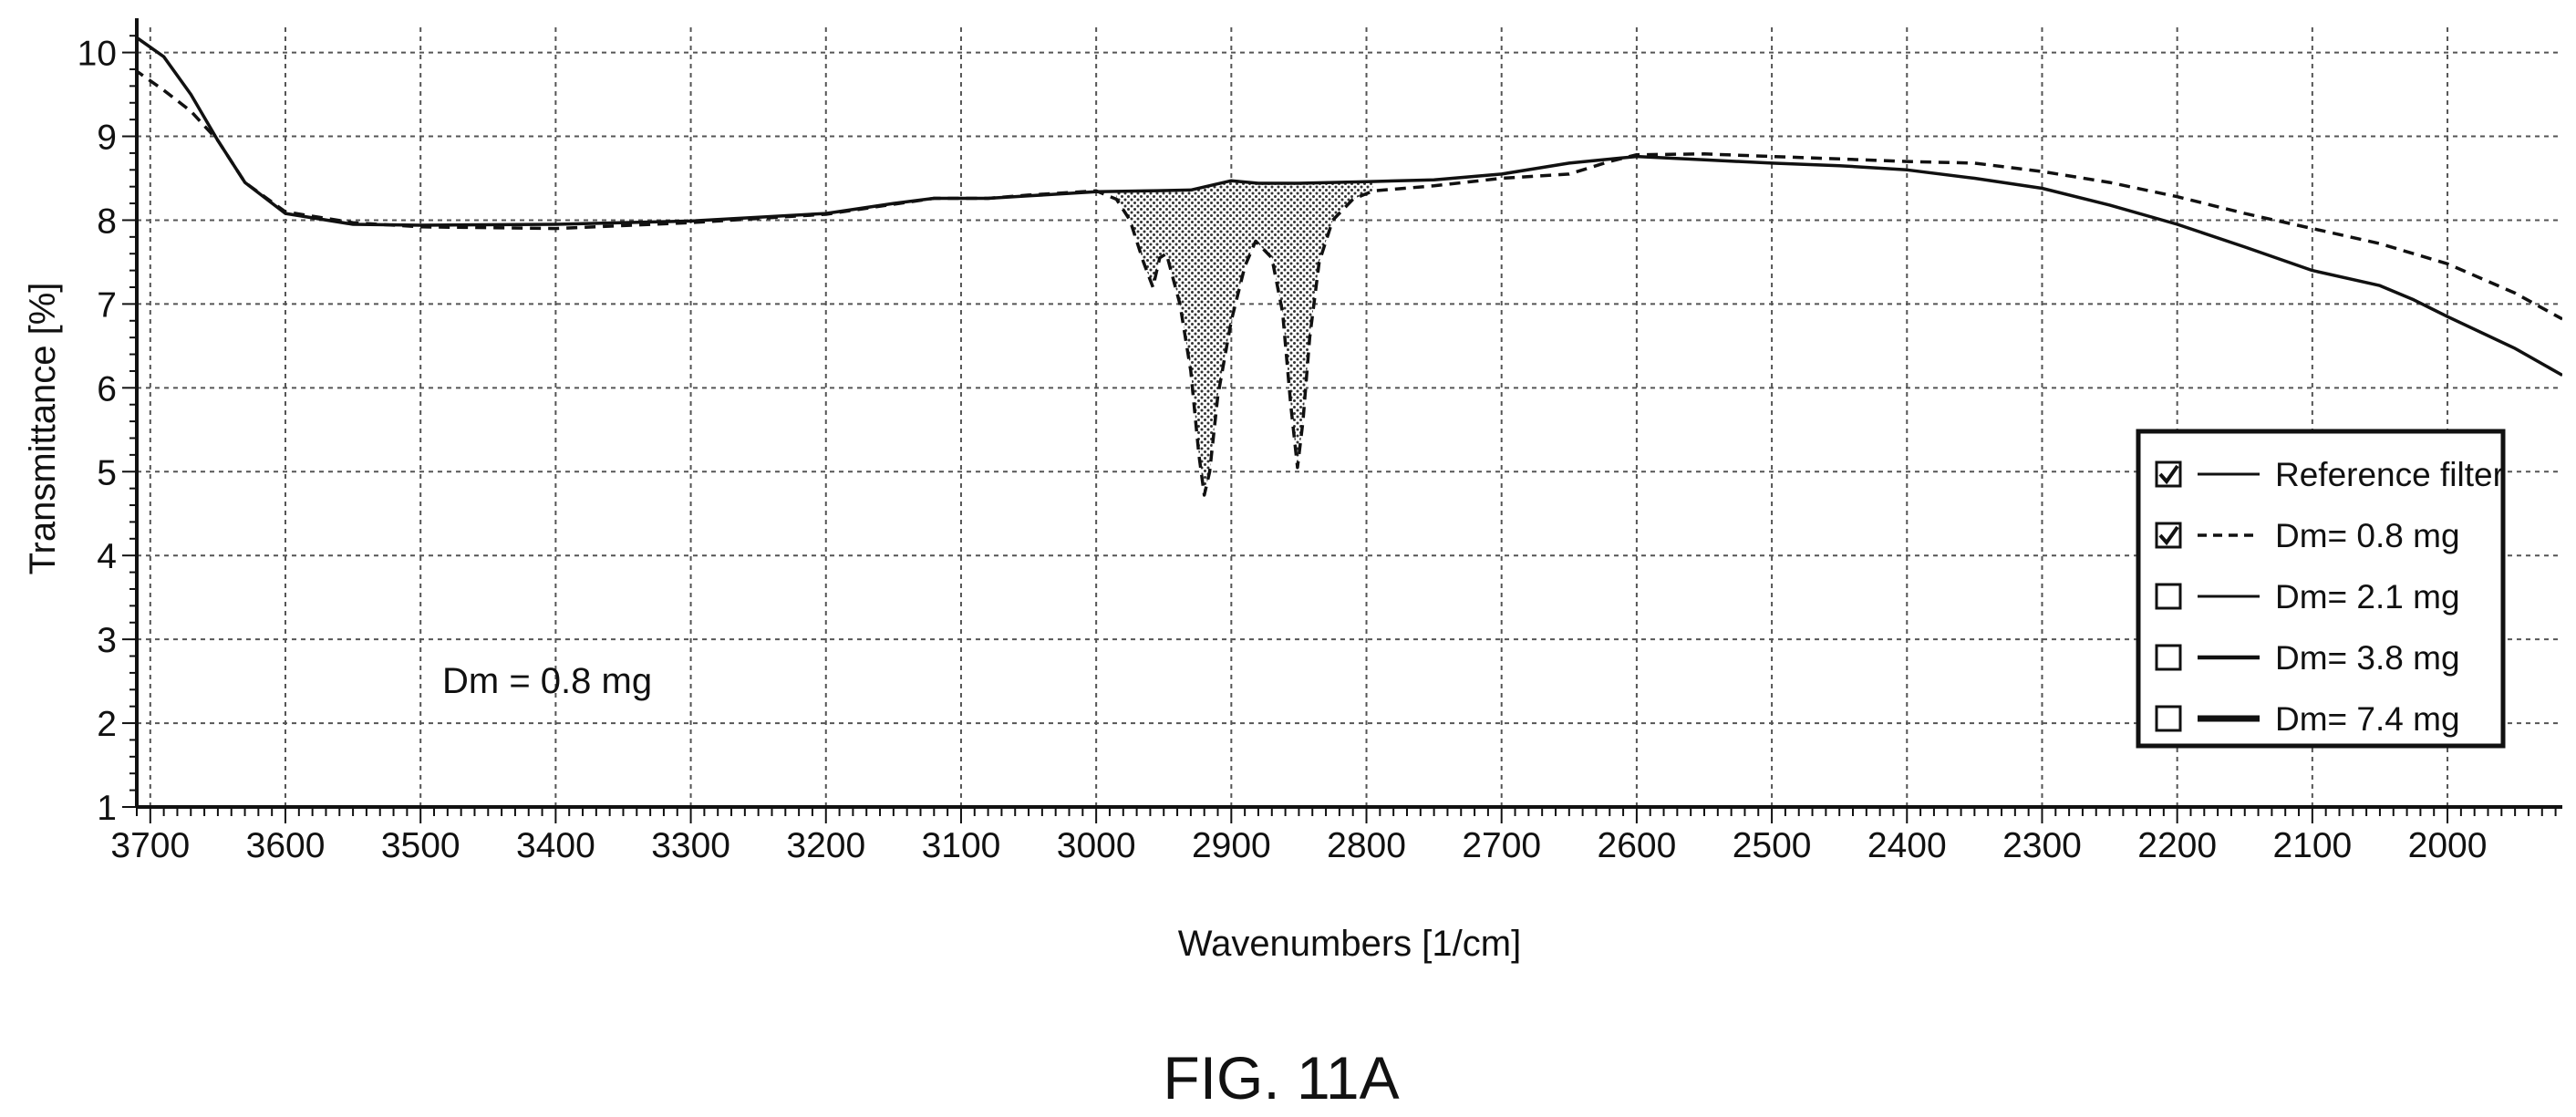  I want to click on x-tick-label: 2100, so click(2312, 846).